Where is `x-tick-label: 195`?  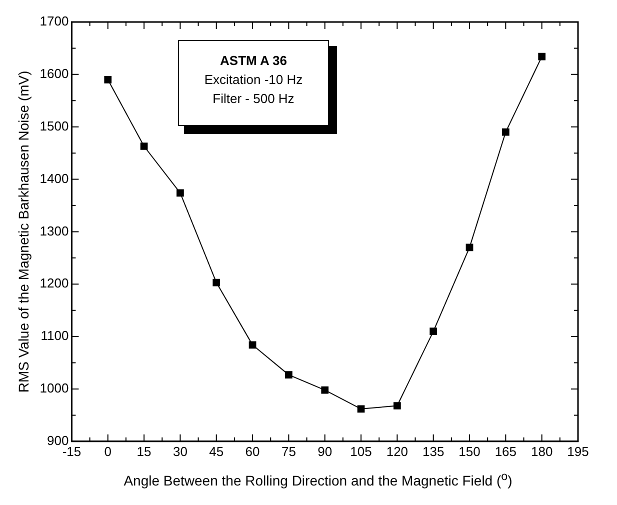
x-tick-label: 195 is located at coordinates (578, 451).